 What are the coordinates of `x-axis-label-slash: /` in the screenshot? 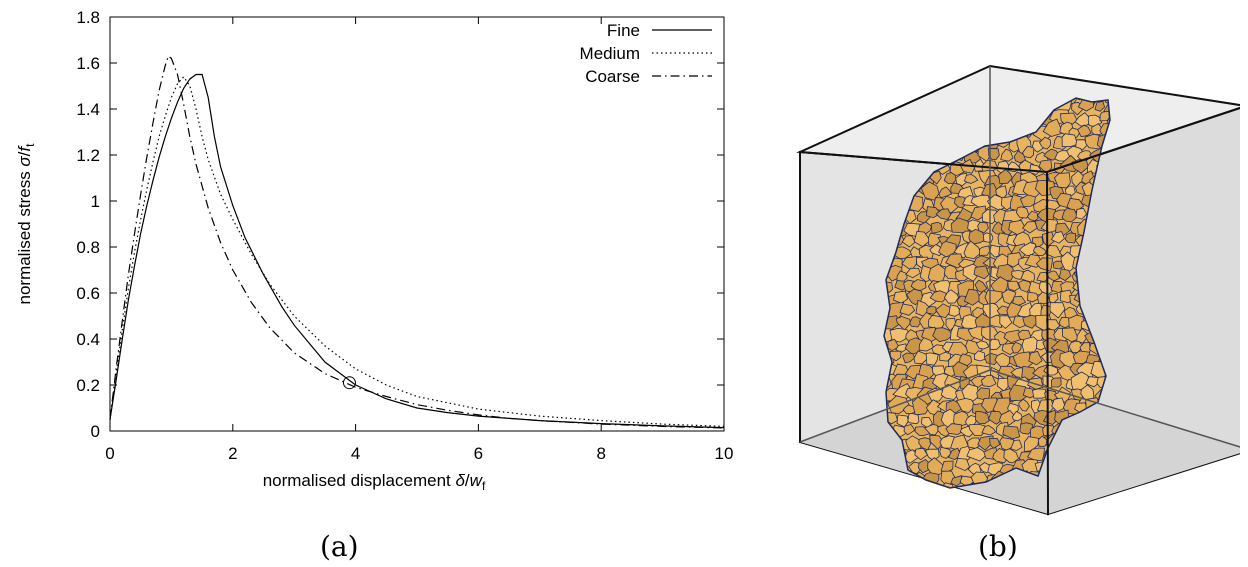 It's located at (467, 480).